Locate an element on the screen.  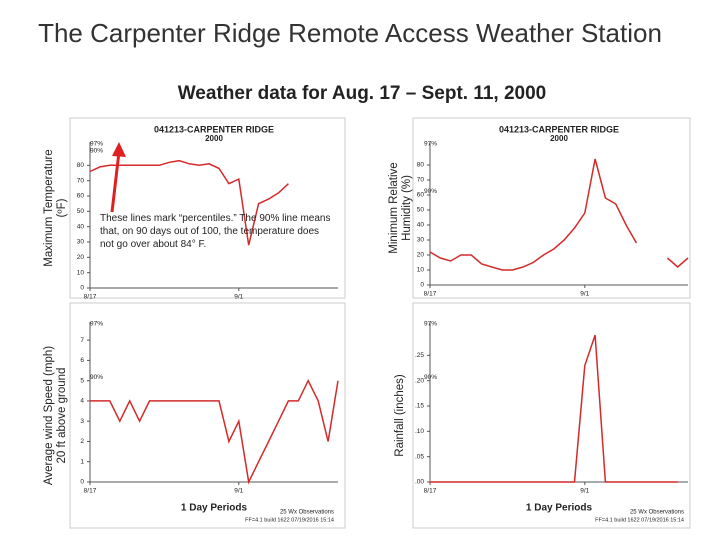
y-axis-label: Humidity (%) is located at coordinates (407, 208).